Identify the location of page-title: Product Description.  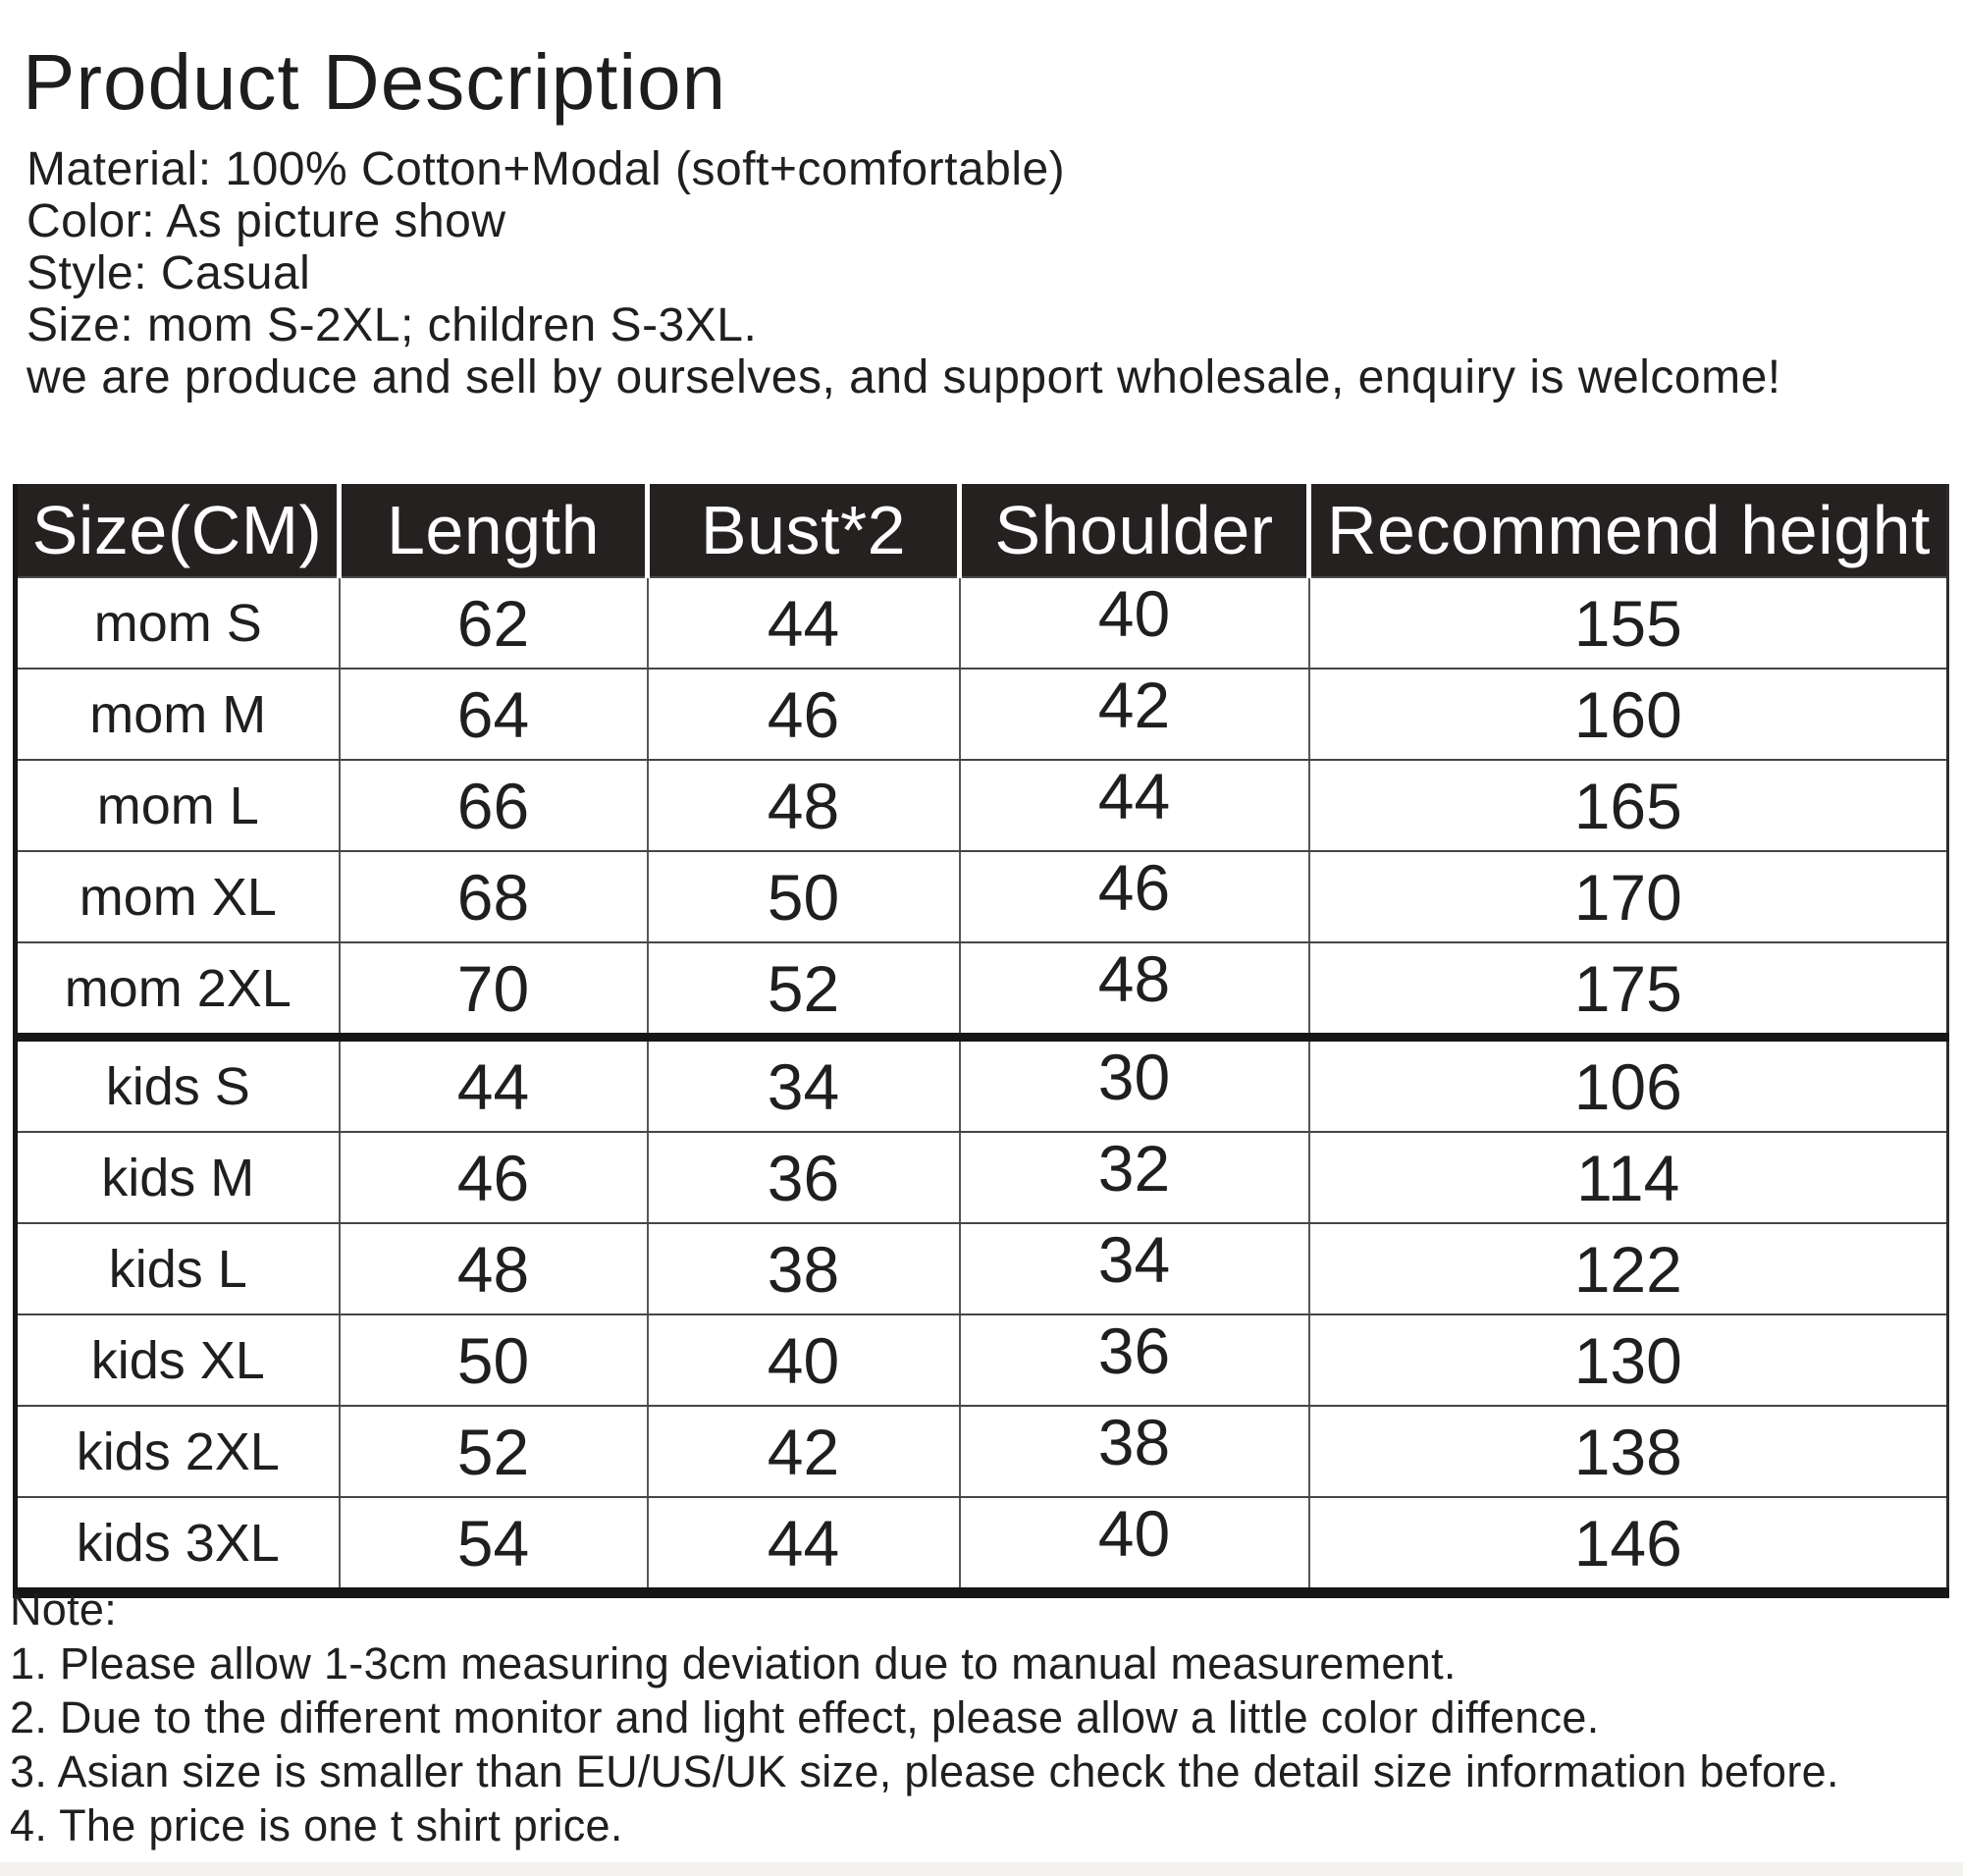
(375, 82).